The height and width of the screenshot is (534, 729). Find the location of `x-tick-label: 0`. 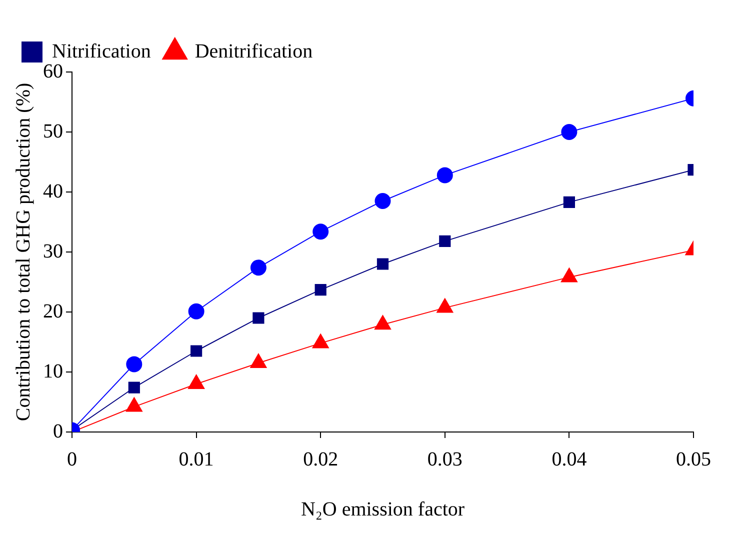

x-tick-label: 0 is located at coordinates (72, 459).